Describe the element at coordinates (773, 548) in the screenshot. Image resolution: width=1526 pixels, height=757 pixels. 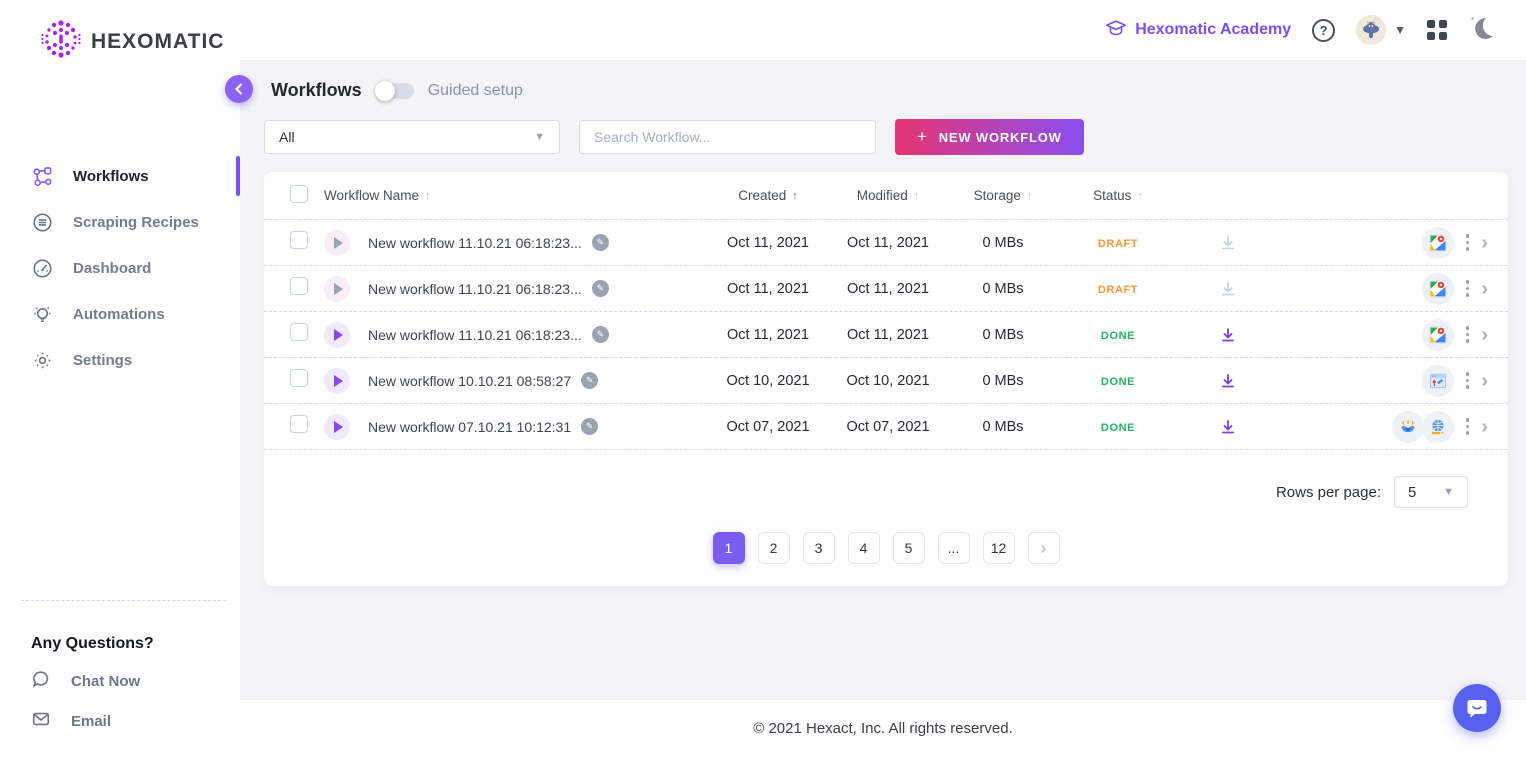
I see `page-button-2: 2` at that location.